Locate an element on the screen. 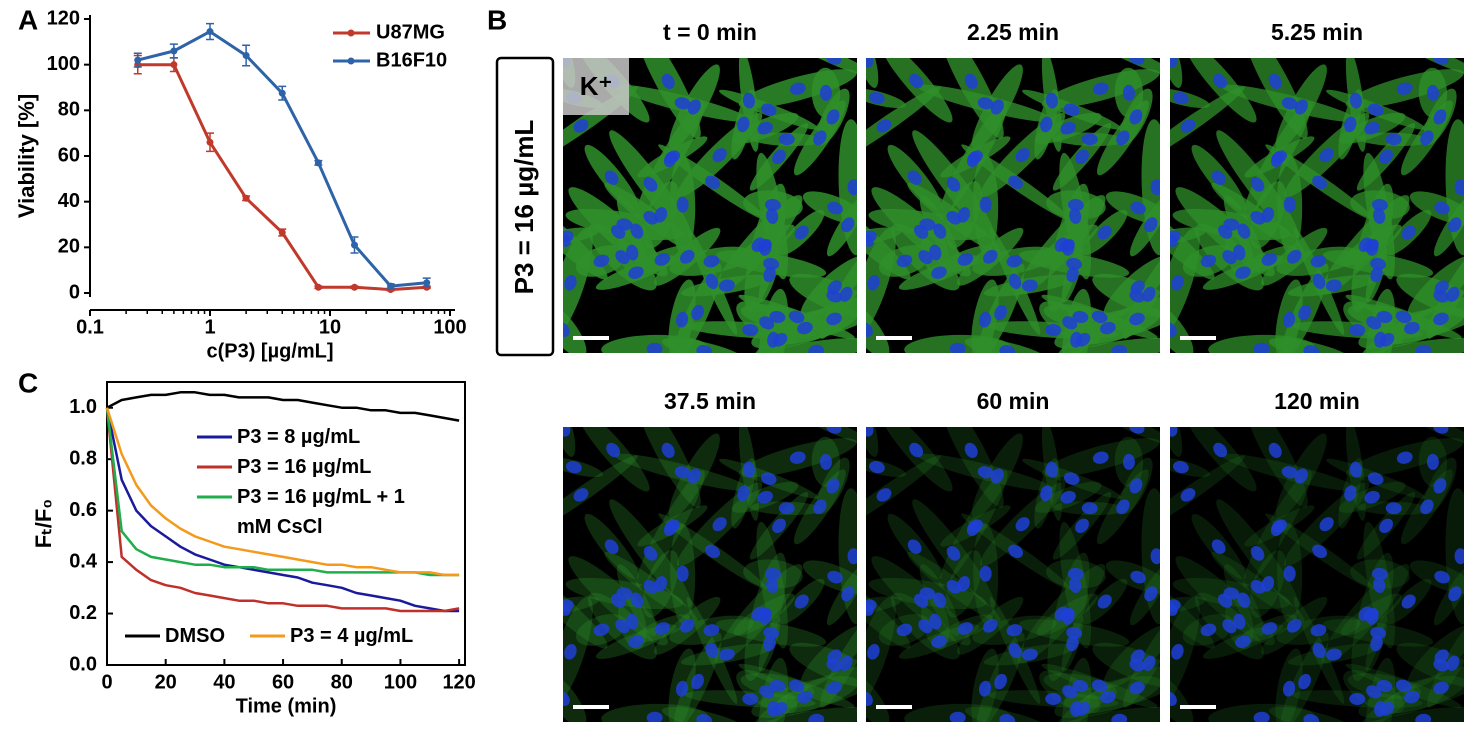 This screenshot has width=1474, height=741. time-label: t = 0 min is located at coordinates (710, 32).